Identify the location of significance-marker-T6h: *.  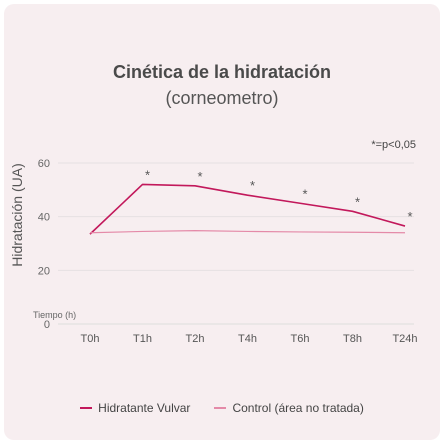
(304, 193).